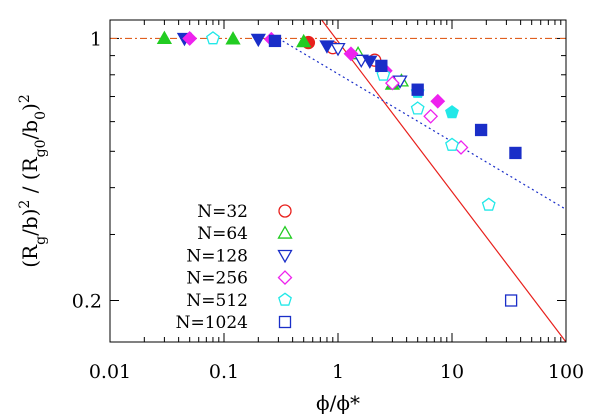  Describe the element at coordinates (41, 240) in the screenshot. I see `y-label-sub-g: g` at that location.